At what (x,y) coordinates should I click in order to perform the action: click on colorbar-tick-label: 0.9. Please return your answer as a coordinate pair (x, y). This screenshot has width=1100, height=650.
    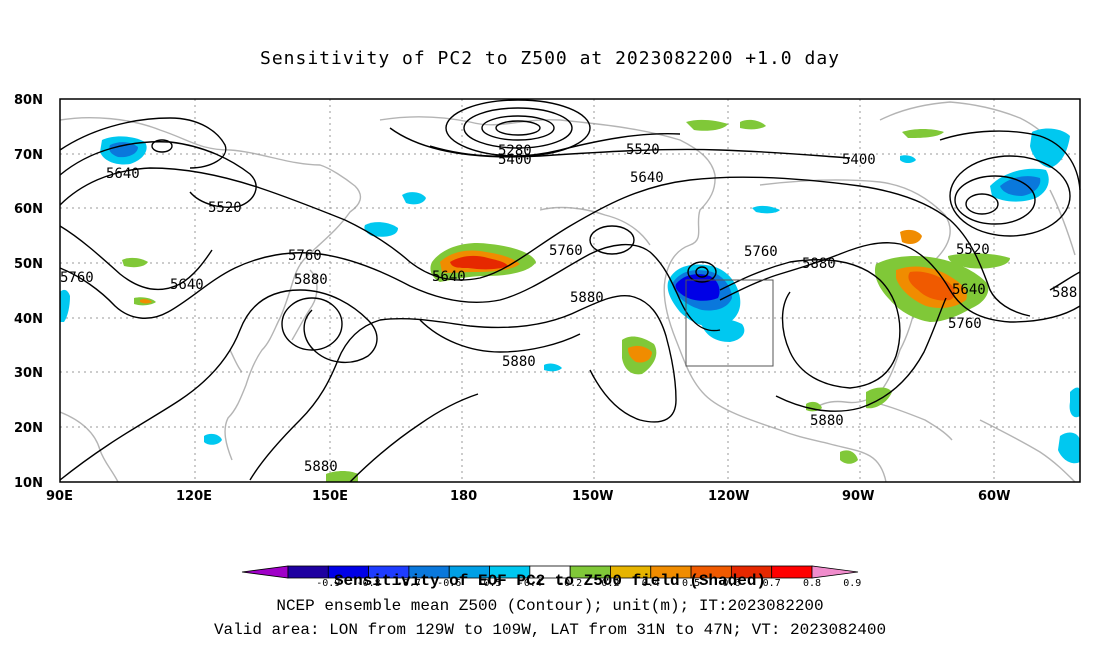
    Looking at the image, I should click on (852, 583).